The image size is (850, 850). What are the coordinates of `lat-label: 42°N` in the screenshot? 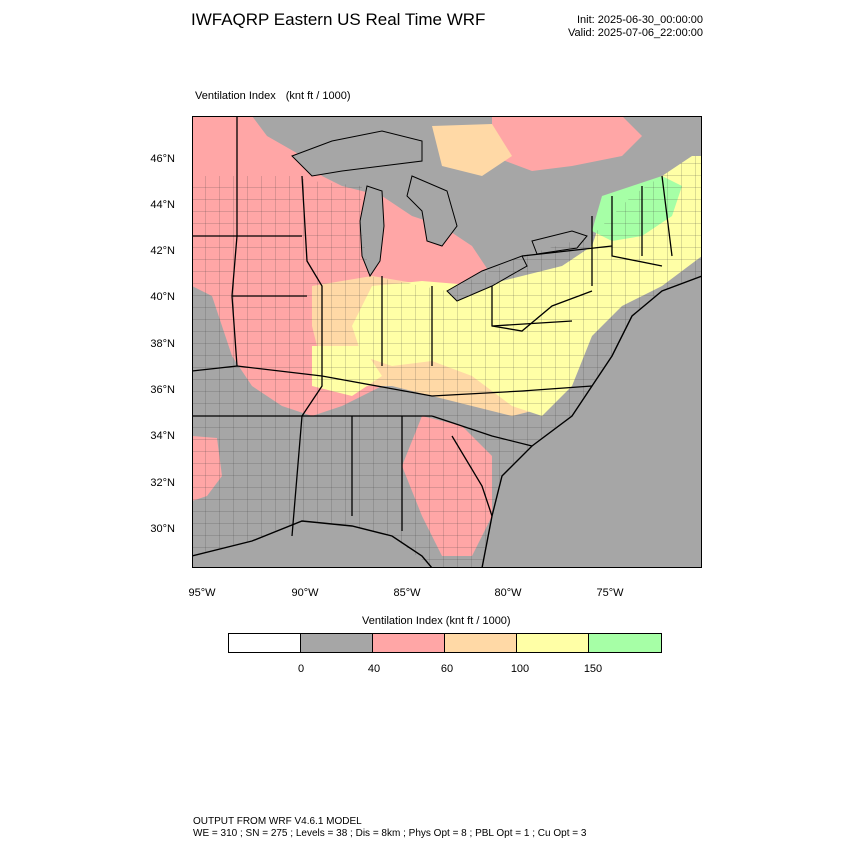 It's located at (162, 251).